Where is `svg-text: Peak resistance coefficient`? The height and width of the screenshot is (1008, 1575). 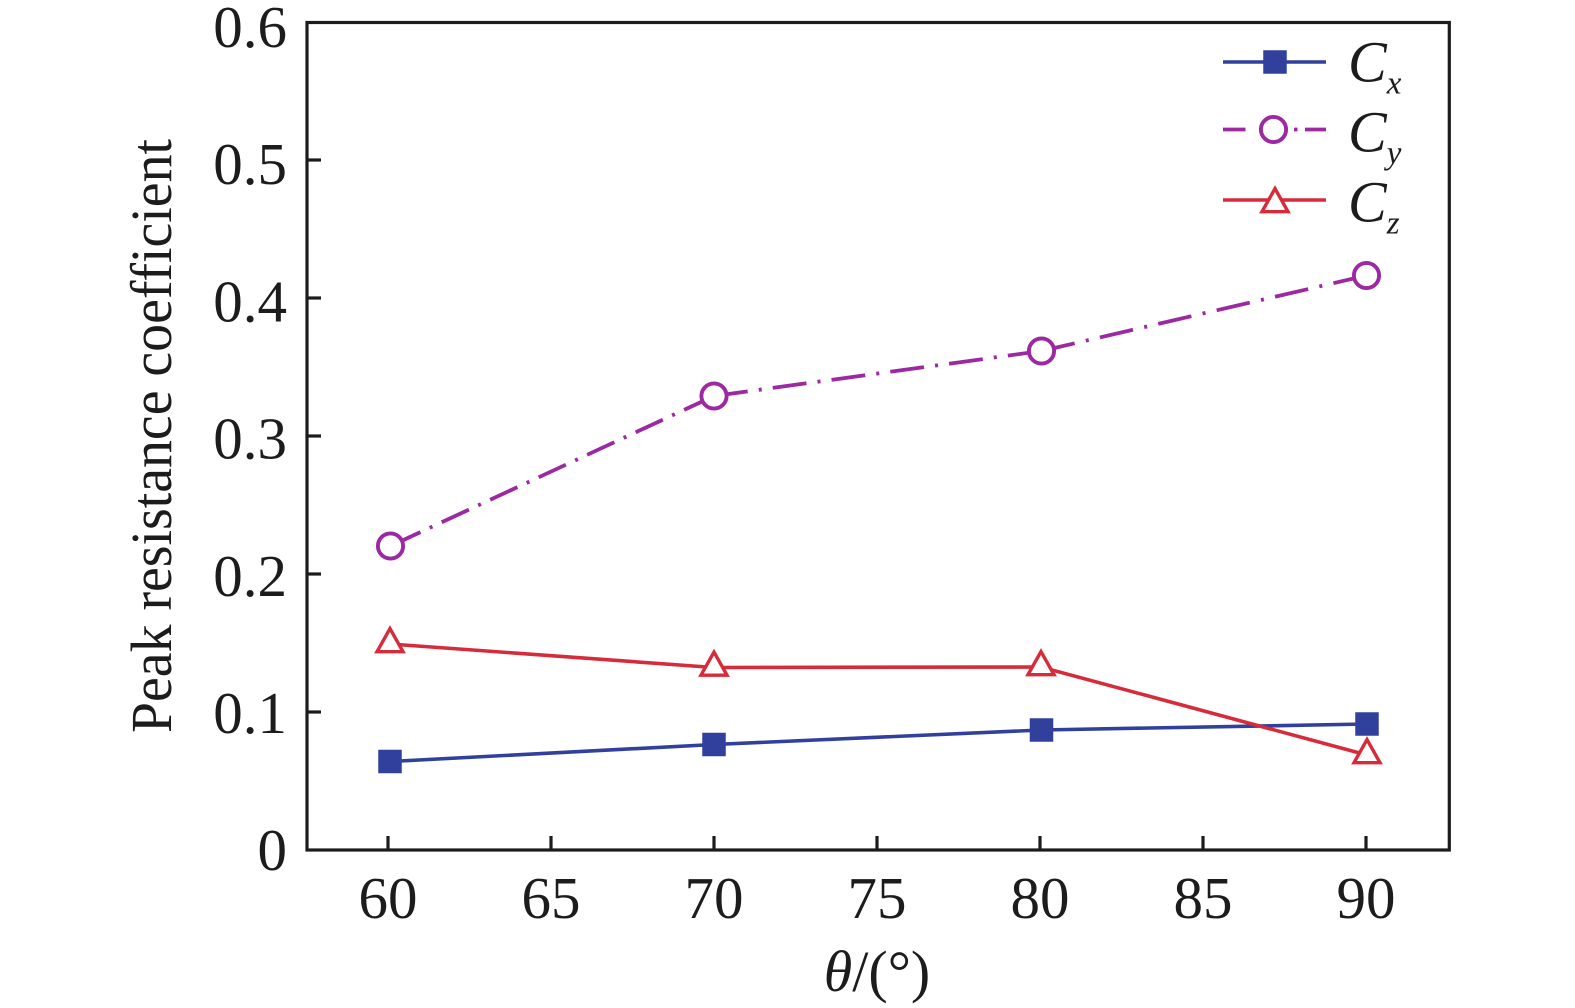
svg-text: Peak resistance coefficient is located at coordinates (151, 436).